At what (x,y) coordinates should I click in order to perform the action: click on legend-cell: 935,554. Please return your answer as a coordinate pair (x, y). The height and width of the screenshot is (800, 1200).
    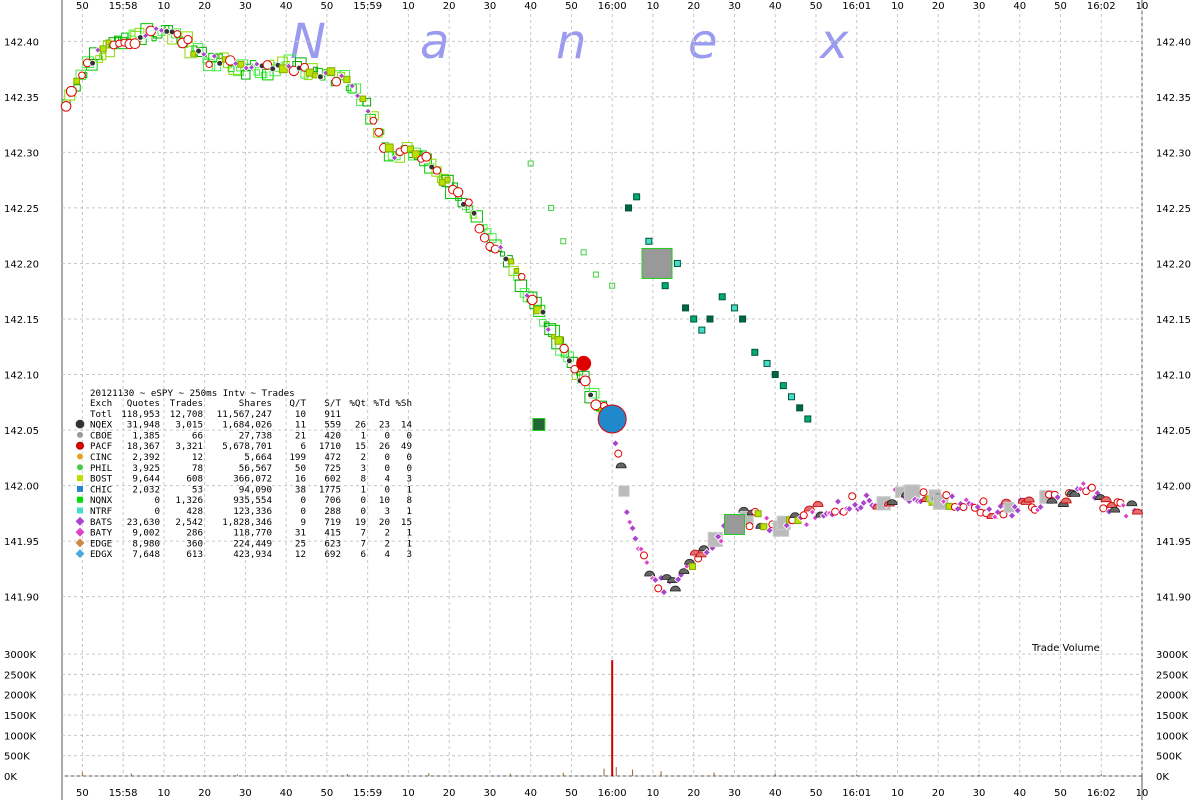
    Looking at the image, I should click on (252, 500).